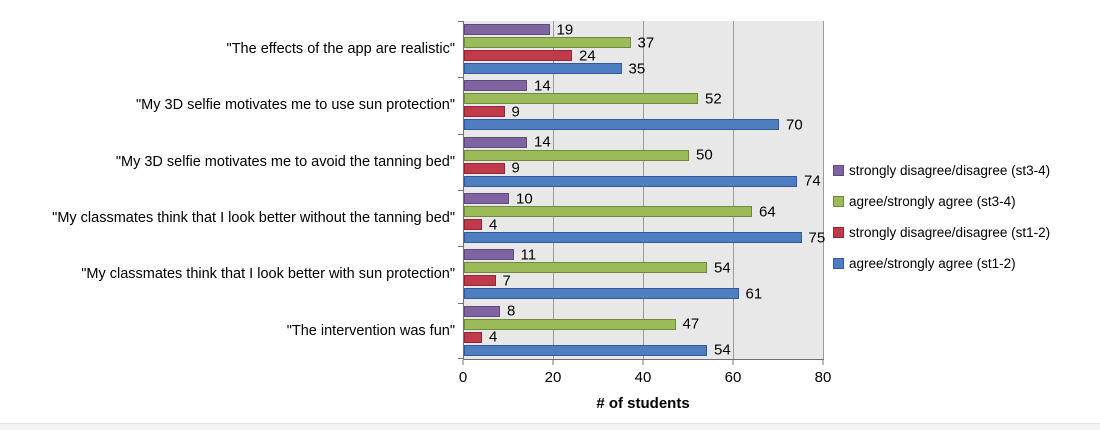 The height and width of the screenshot is (430, 1100). I want to click on bar-value-label: 52, so click(713, 99).